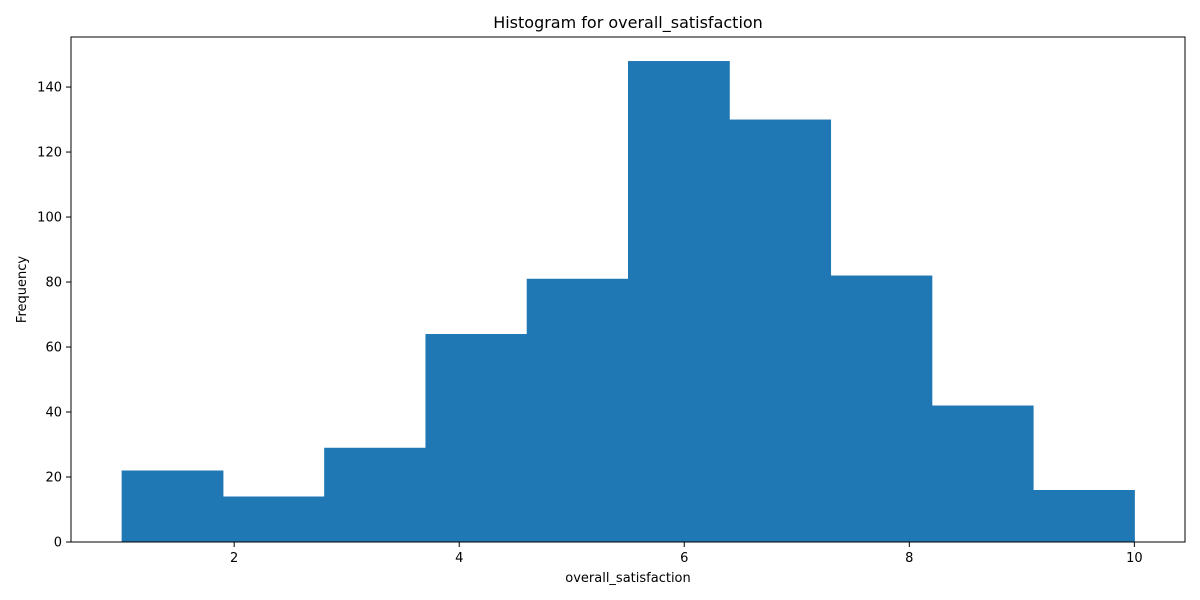 The width and height of the screenshot is (1200, 600). Describe the element at coordinates (628, 23) in the screenshot. I see `chart-title: Histogram for overall_satisfaction` at that location.